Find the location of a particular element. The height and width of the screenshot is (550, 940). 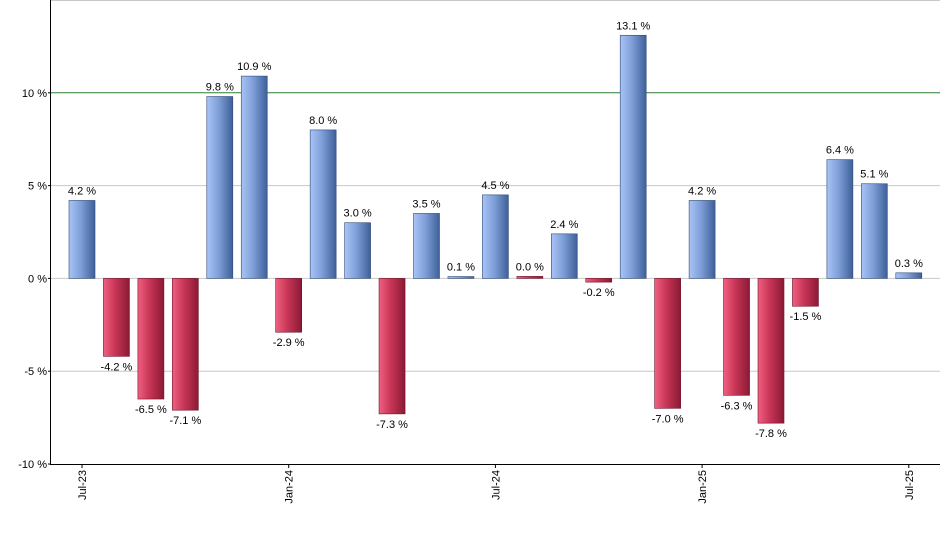

bar-data-label: 8.0 % is located at coordinates (323, 121).